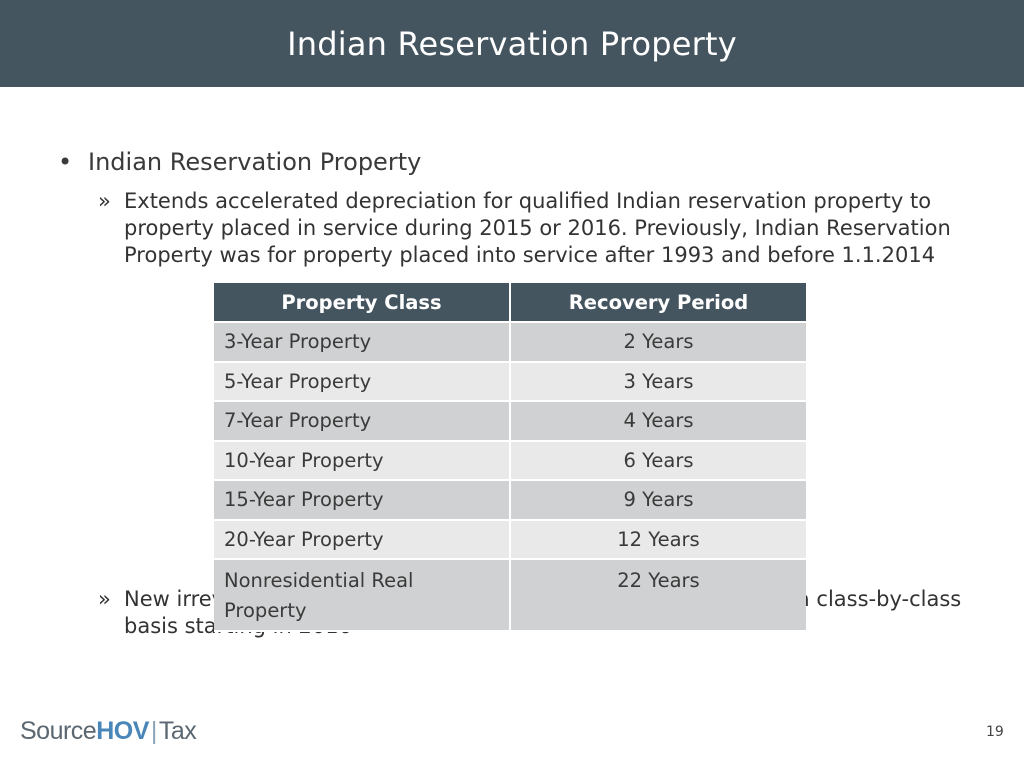  What do you see at coordinates (658, 421) in the screenshot?
I see `recovery-period-cell: 4 Years` at bounding box center [658, 421].